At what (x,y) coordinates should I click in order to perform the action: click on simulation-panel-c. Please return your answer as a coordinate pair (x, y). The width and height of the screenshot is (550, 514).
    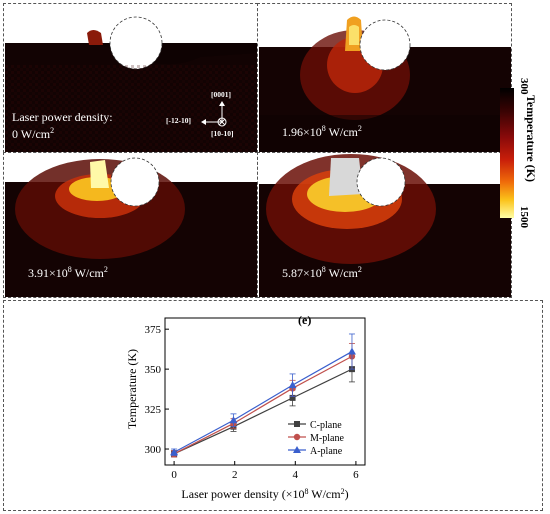
    Looking at the image, I should click on (131, 225).